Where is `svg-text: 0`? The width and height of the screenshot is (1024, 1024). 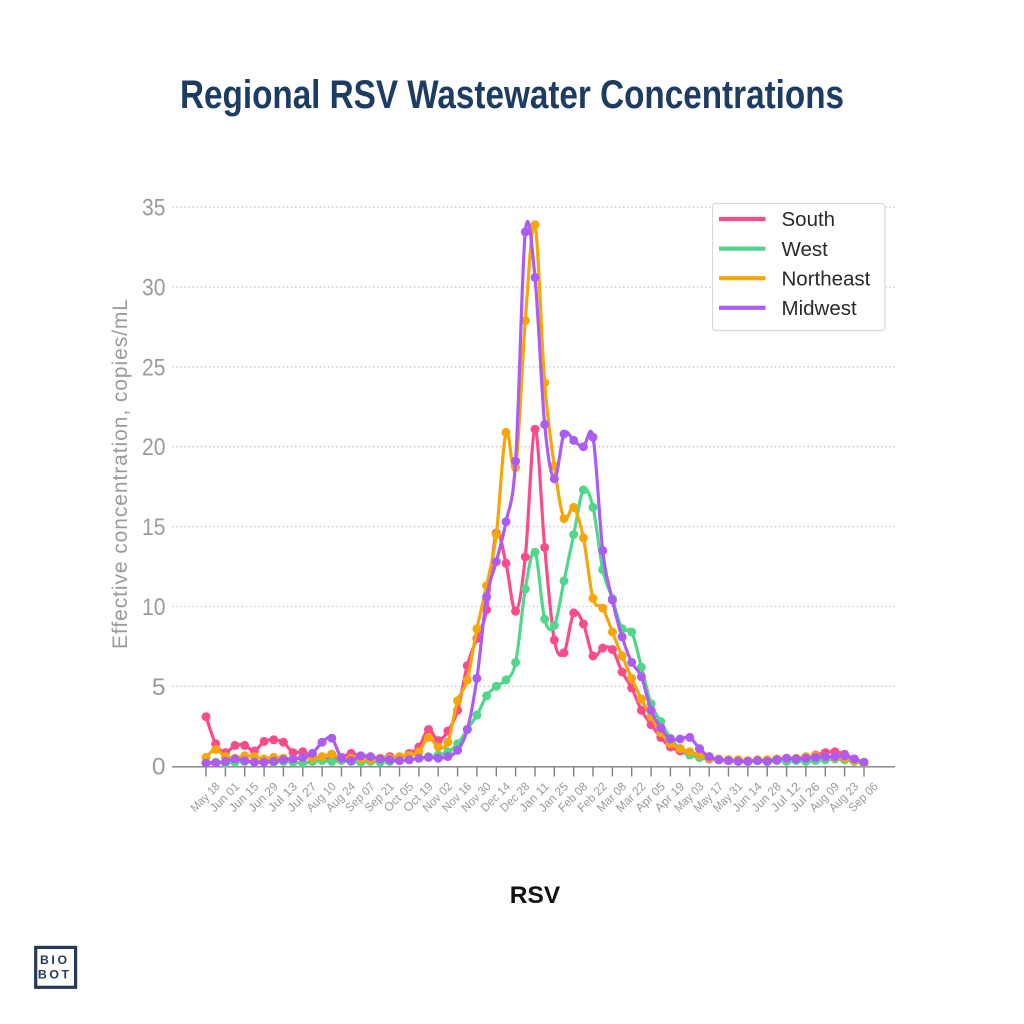 svg-text: 0 is located at coordinates (159, 767).